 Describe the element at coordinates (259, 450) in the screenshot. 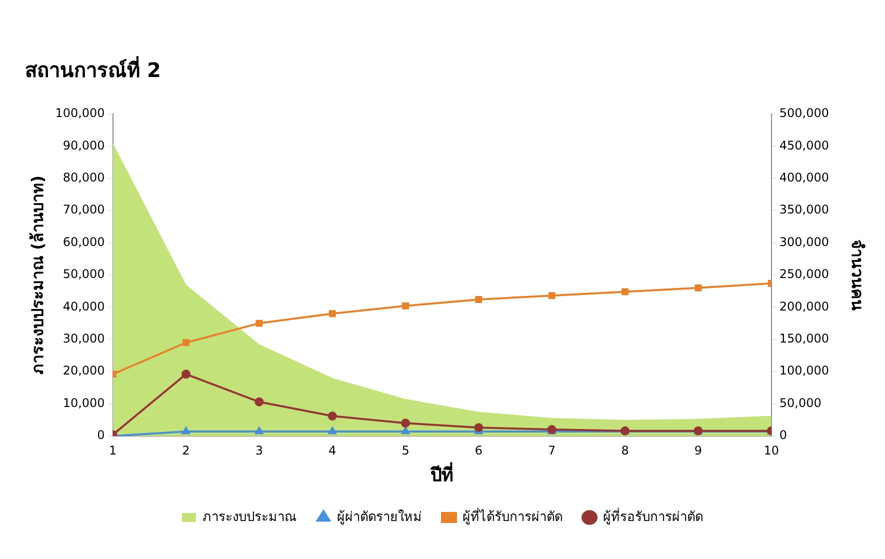

I see `x-tick-label: 3` at that location.